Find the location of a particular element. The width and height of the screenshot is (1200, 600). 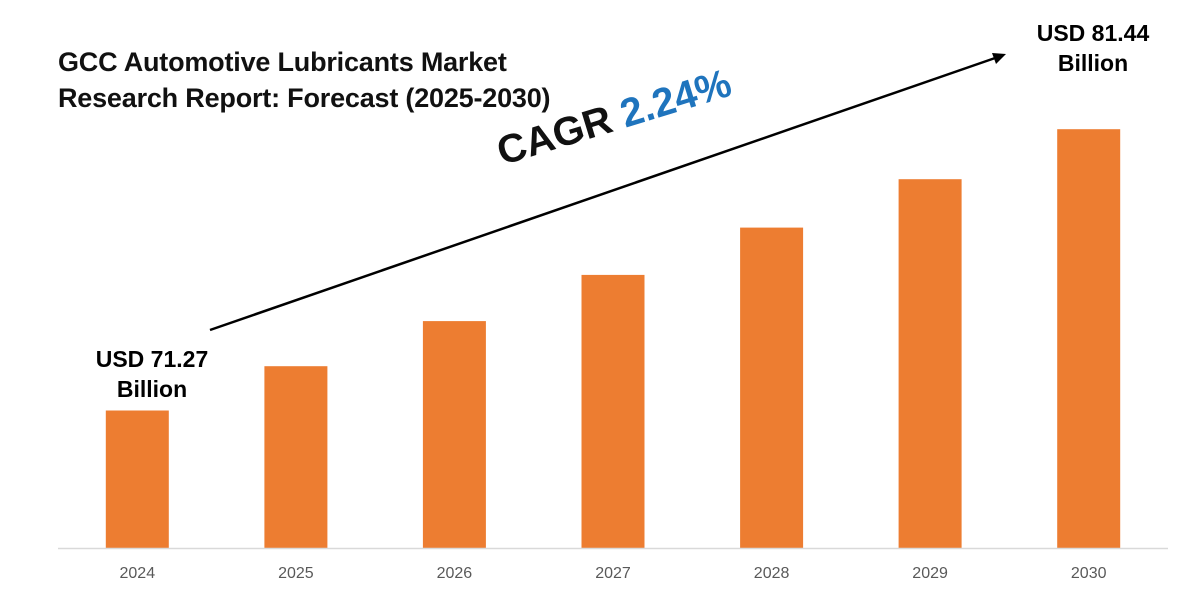

bar-2026 is located at coordinates (454, 434).